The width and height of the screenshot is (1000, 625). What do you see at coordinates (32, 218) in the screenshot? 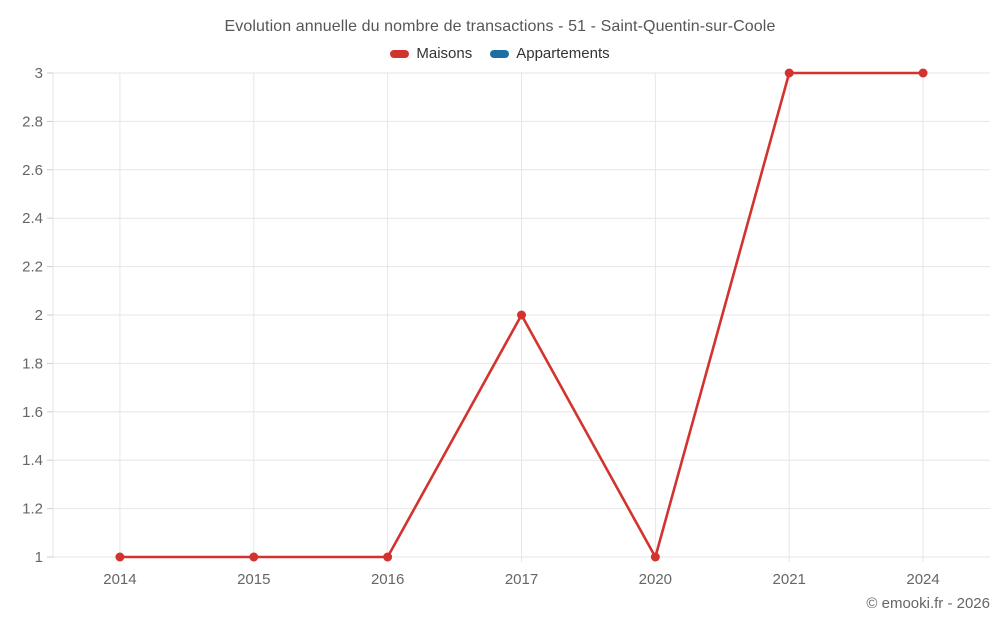
I see `y-axis-label: 2.4` at bounding box center [32, 218].